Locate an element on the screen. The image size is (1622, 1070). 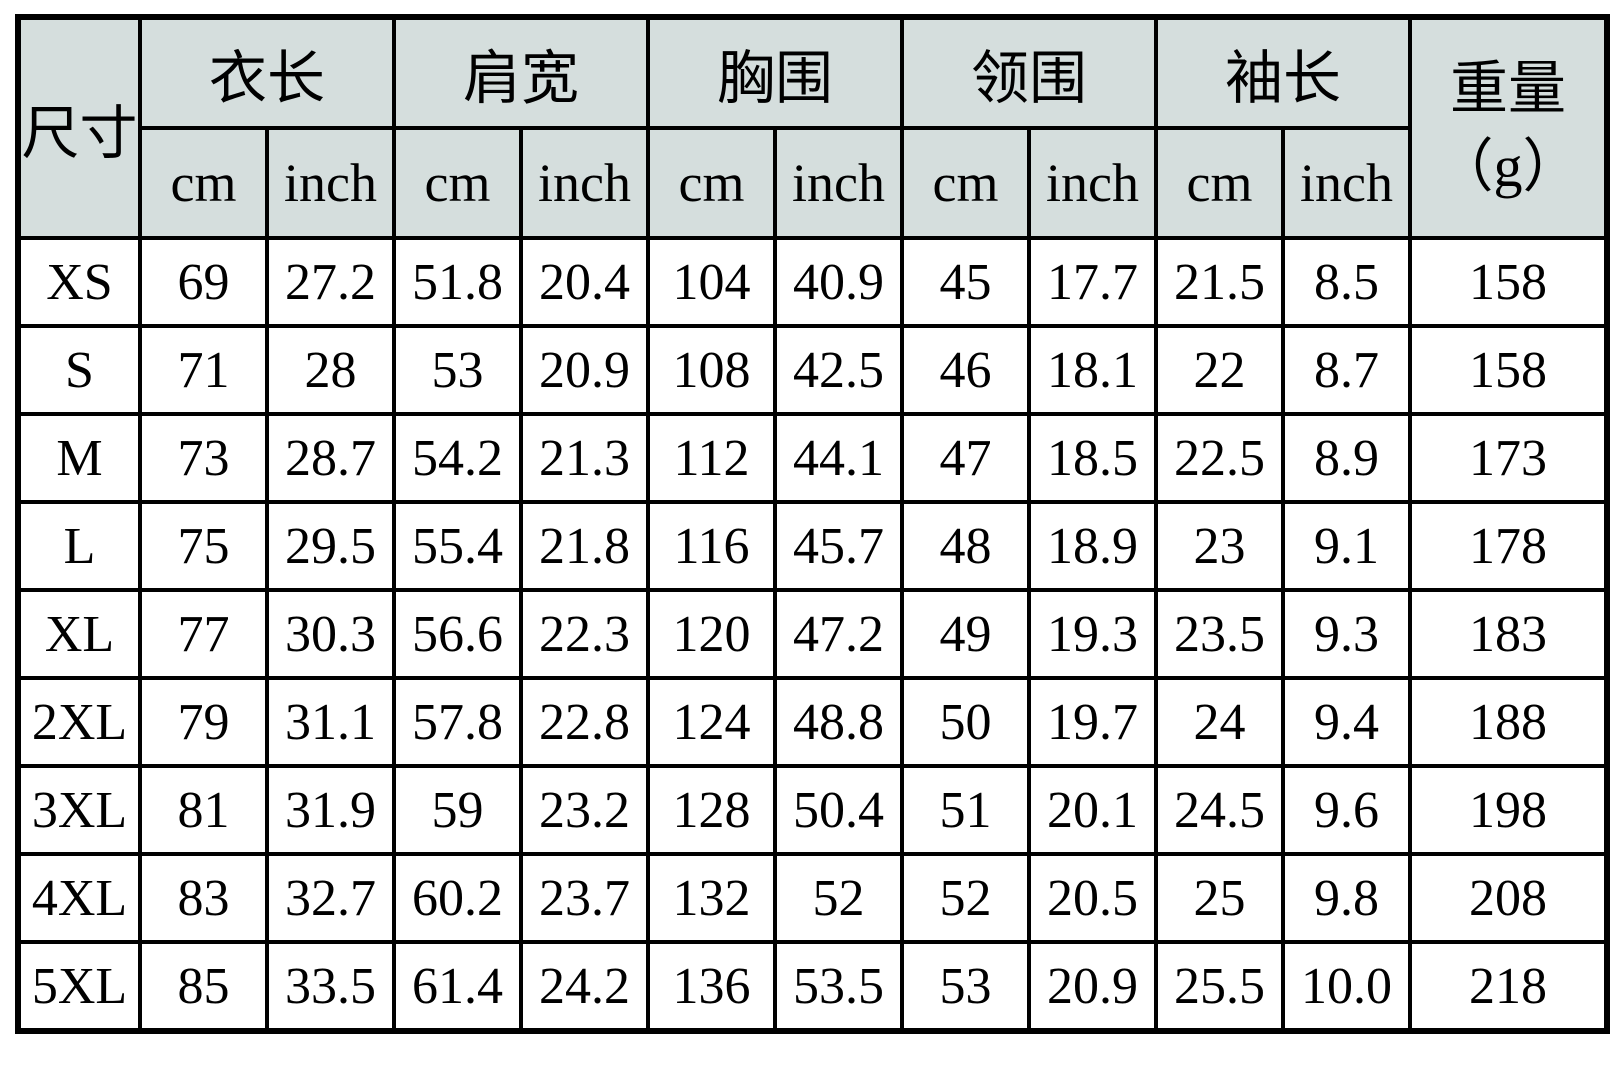
value-cell: 54.2 is located at coordinates (457, 458).